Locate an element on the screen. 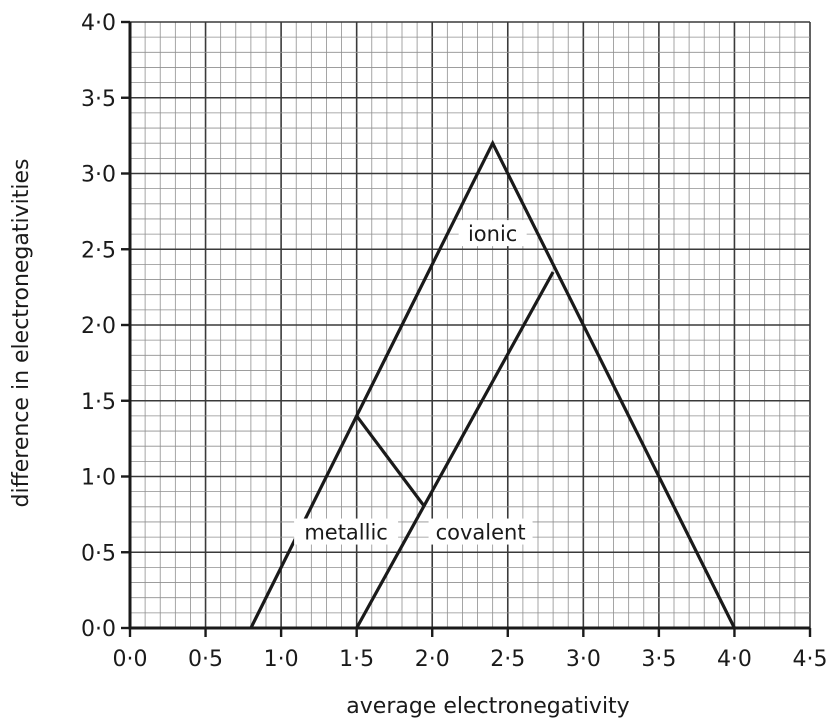 The image size is (835, 724). region-label-covalent: covalent is located at coordinates (480, 531).